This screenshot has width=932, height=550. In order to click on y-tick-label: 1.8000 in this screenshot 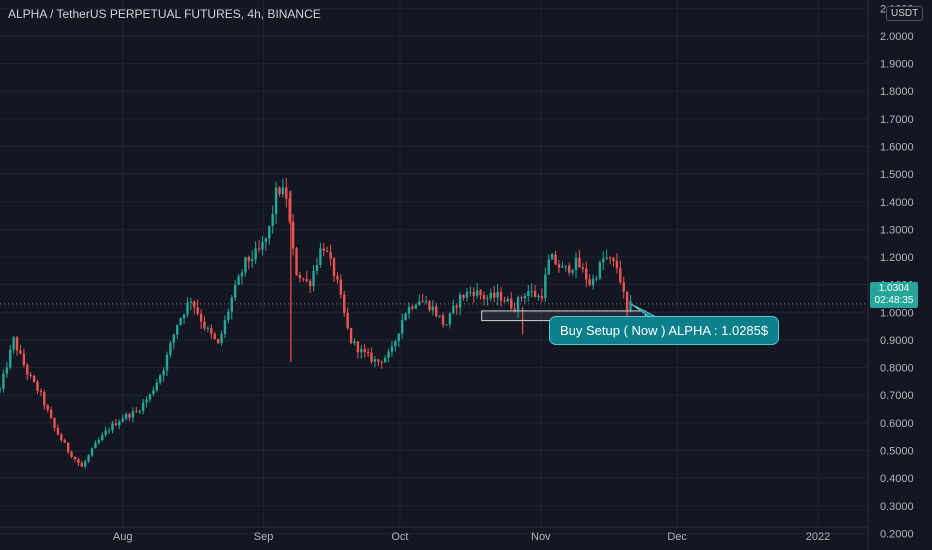, I will do `click(897, 92)`.